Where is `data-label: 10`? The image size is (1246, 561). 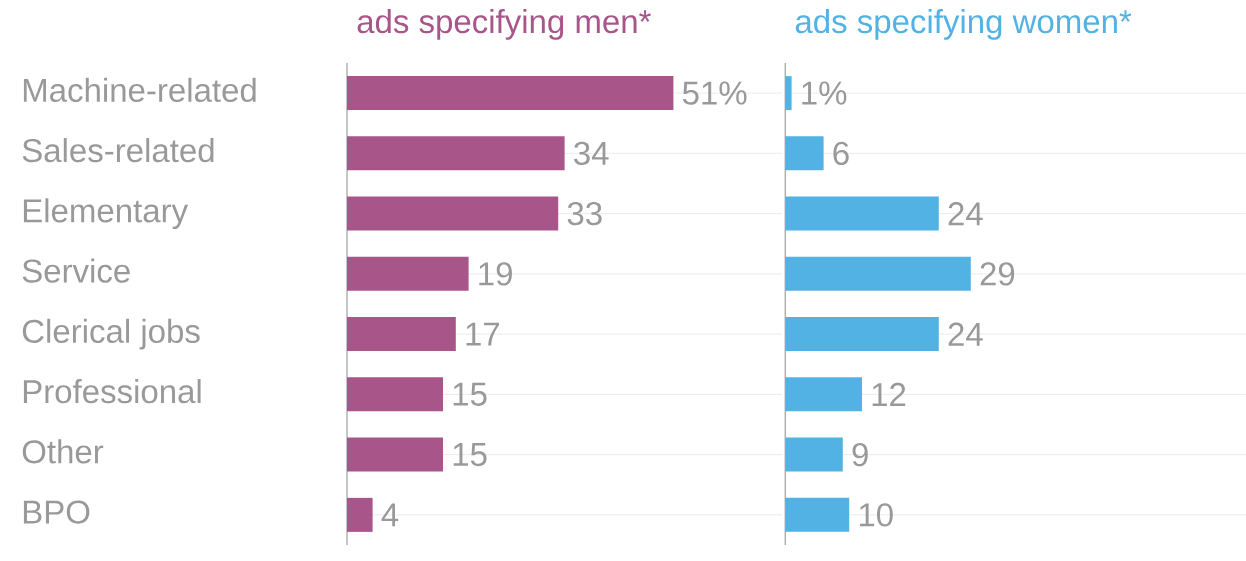
data-label: 10 is located at coordinates (876, 515).